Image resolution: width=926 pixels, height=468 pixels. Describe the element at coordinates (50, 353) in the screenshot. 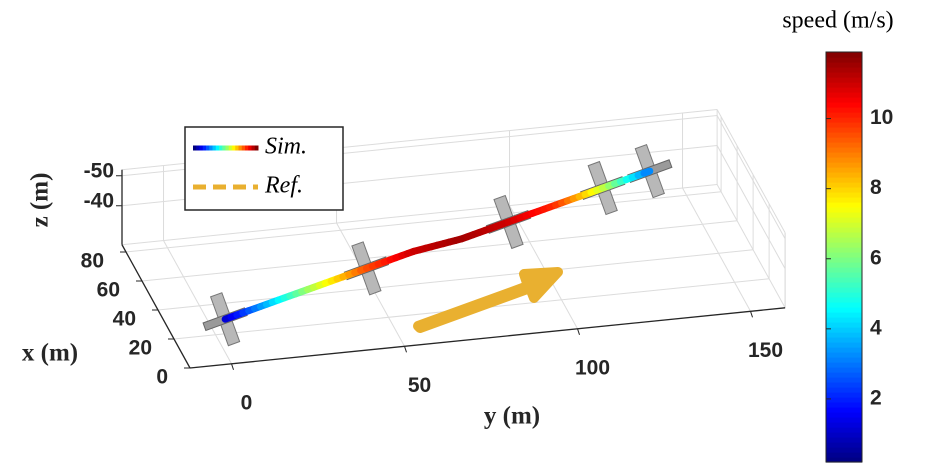

I see `x-axis-label: x (m)` at that location.